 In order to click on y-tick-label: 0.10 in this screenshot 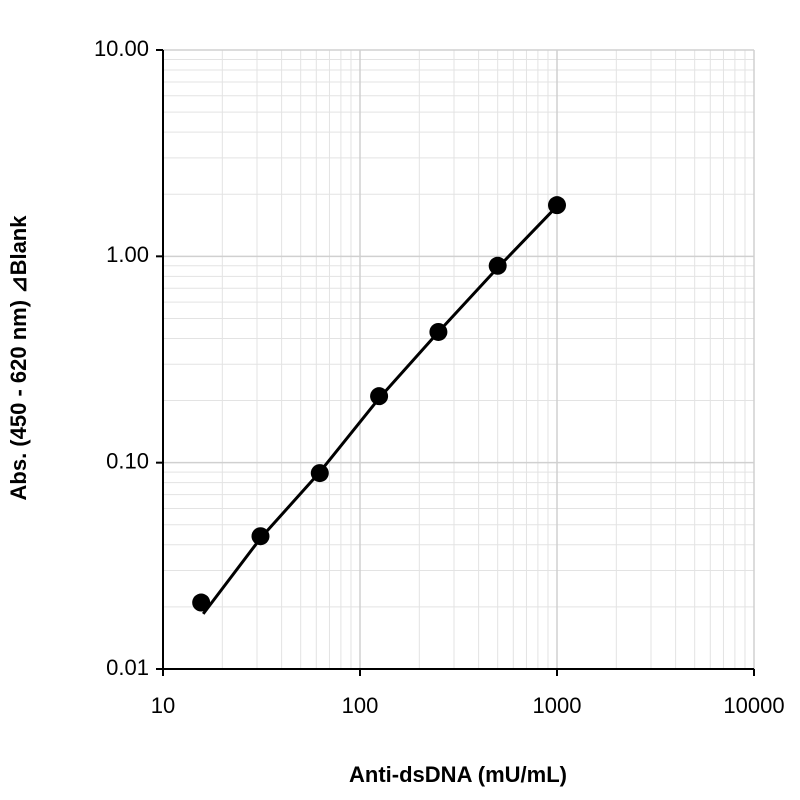, I will do `click(127, 460)`.